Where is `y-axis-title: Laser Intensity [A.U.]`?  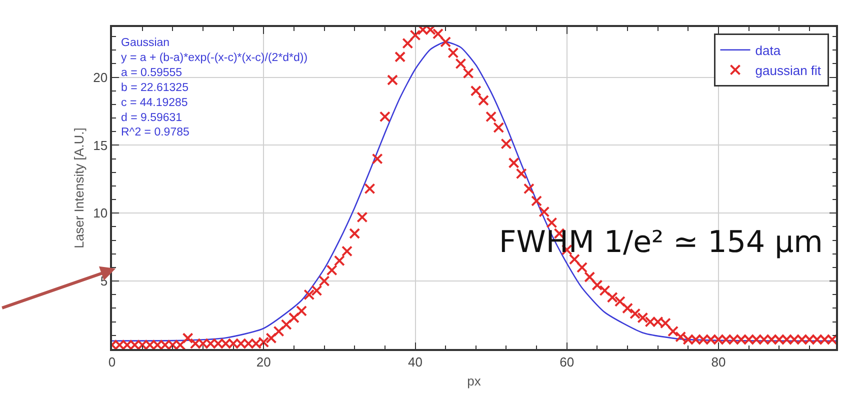 y-axis-title: Laser Intensity [A.U.] is located at coordinates (79, 188).